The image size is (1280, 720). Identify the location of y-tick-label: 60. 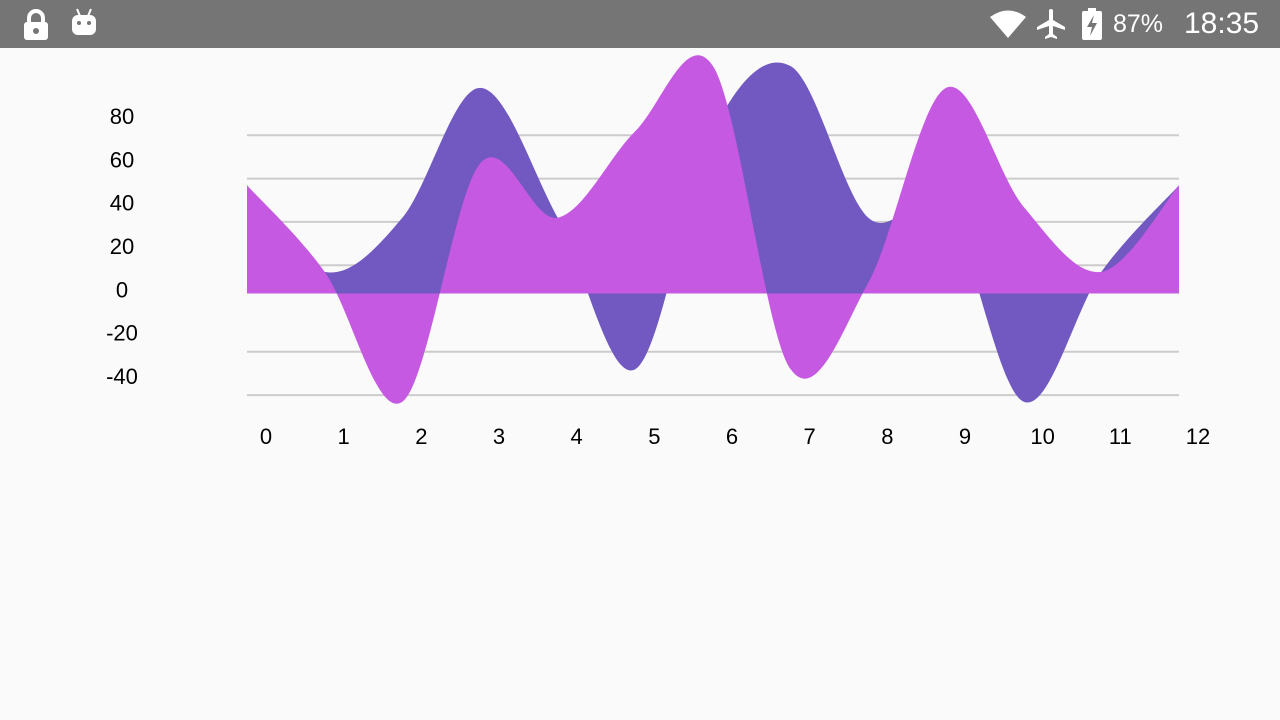
(122, 159).